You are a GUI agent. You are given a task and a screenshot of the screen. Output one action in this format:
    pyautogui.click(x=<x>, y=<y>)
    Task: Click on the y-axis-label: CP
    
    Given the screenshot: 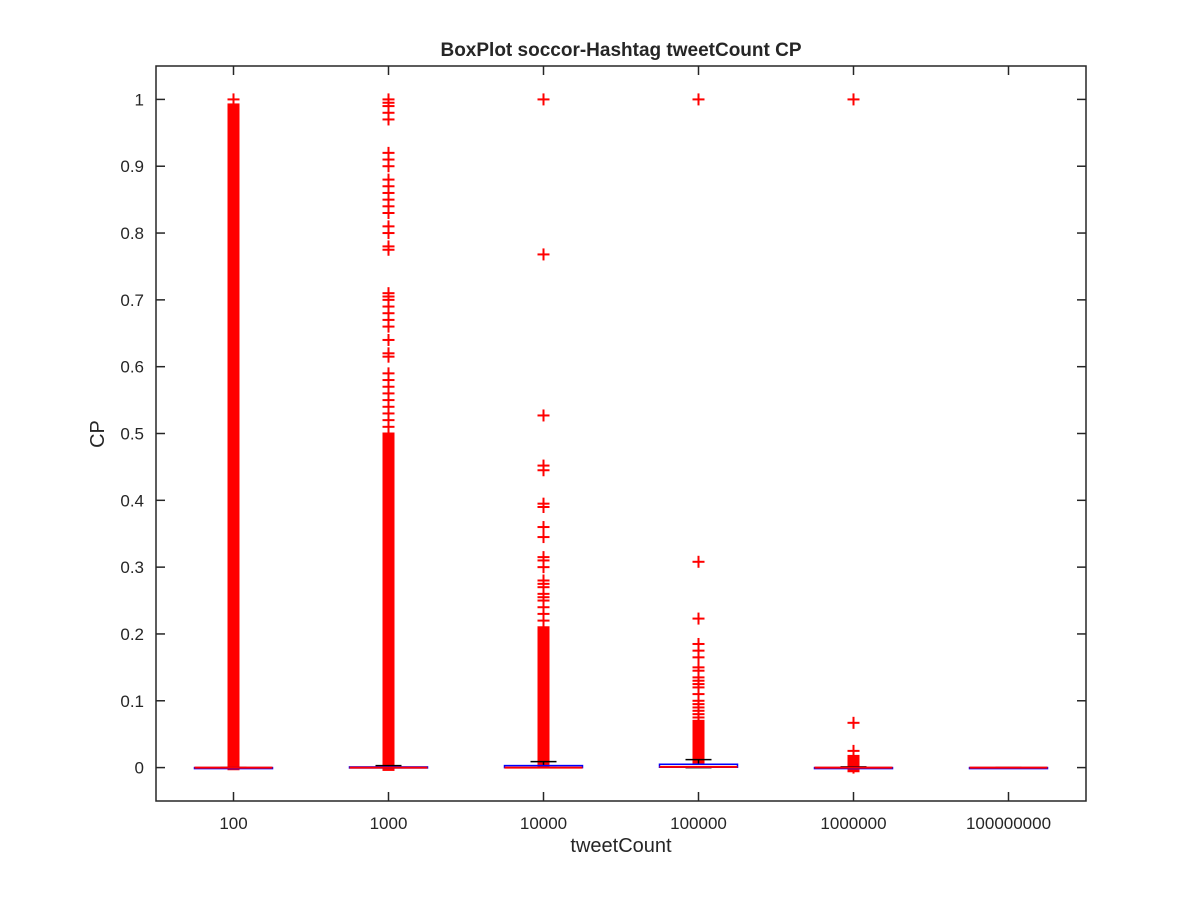 What is the action you would take?
    pyautogui.click(x=98, y=434)
    